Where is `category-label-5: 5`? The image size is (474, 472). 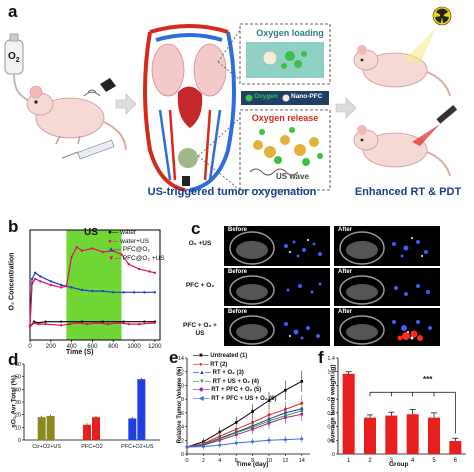 category-label-5: 5 is located at coordinates (434, 461).